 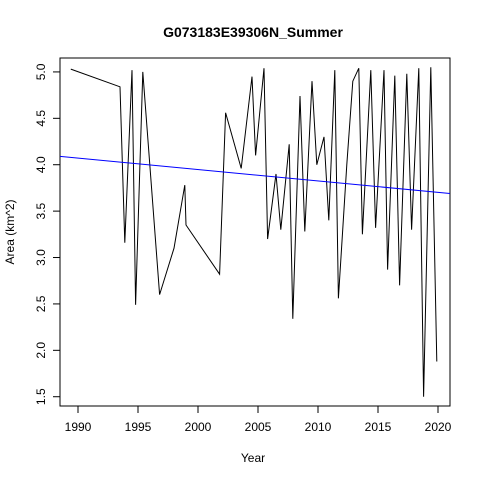 What do you see at coordinates (198, 427) in the screenshot?
I see `x-tick-label: 2000` at bounding box center [198, 427].